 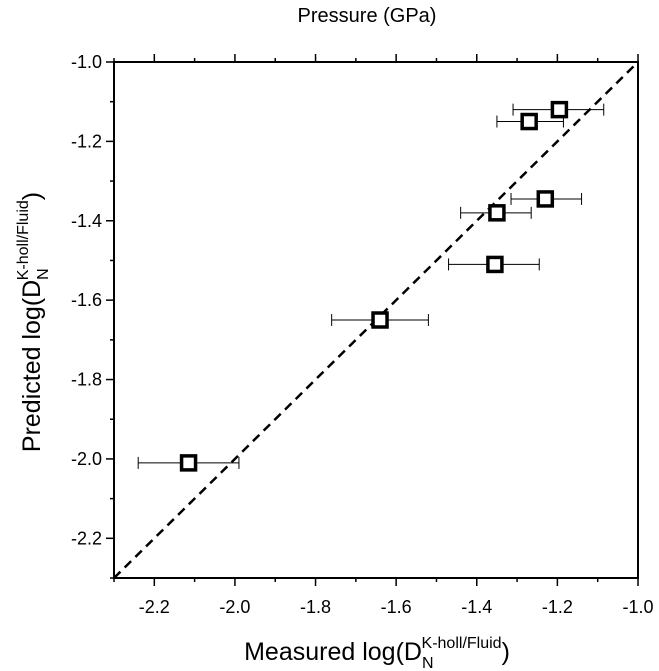 What do you see at coordinates (462, 643) in the screenshot?
I see `x-axis-label-sup: K-holl/Fluid` at bounding box center [462, 643].